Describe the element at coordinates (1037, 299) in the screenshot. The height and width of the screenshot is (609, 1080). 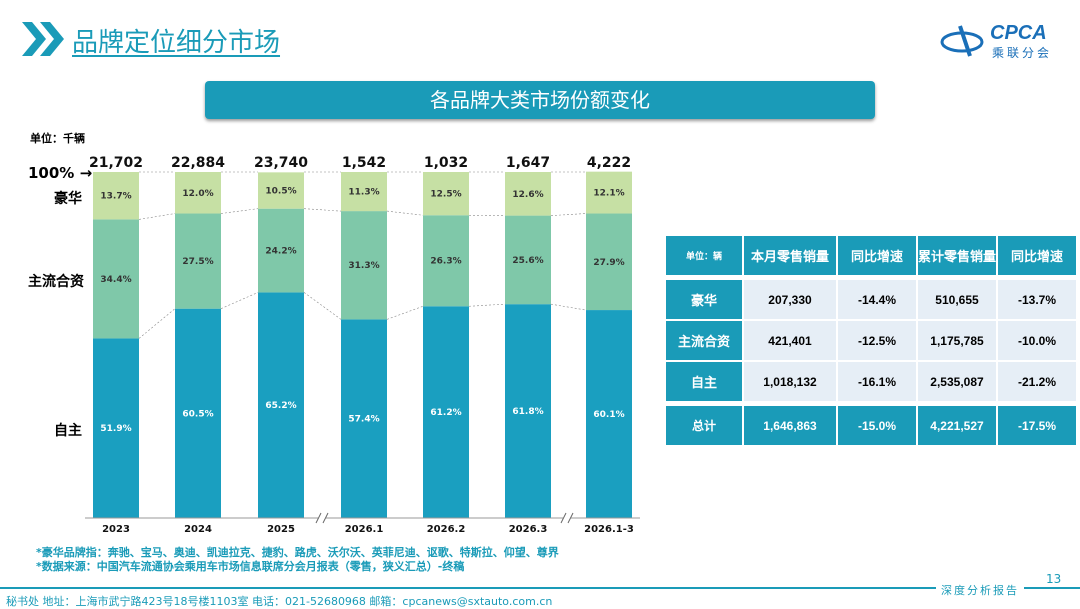
I see `cell: -13.7%` at that location.